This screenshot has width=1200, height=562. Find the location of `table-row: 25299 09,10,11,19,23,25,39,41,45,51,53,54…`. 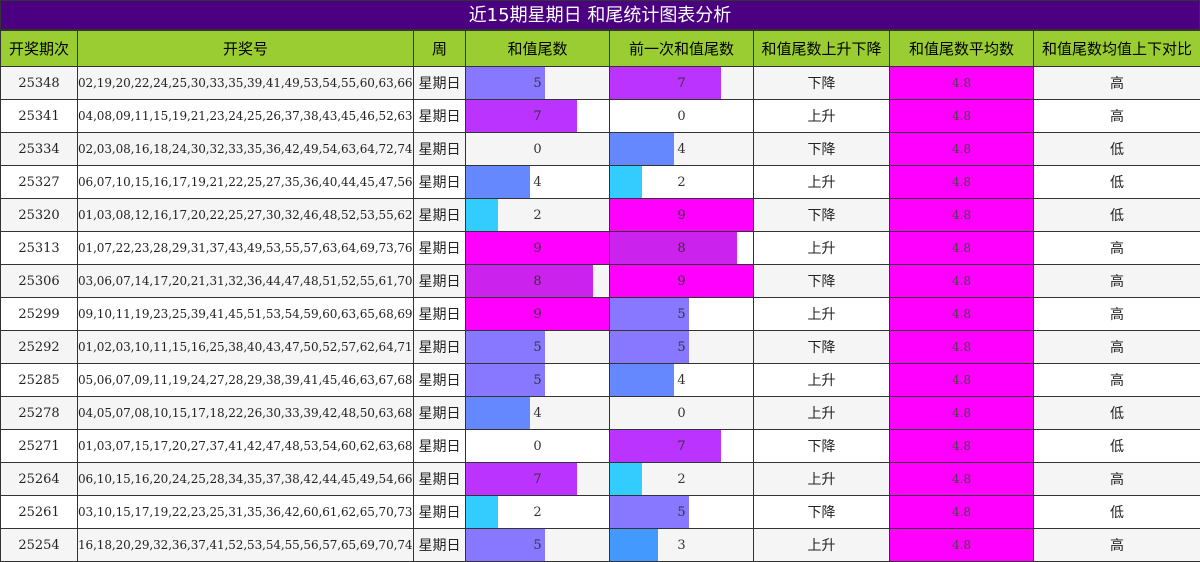

table-row: 25299 09,10,11,19,23,25,39,41,45,51,53,54… is located at coordinates (600, 314).